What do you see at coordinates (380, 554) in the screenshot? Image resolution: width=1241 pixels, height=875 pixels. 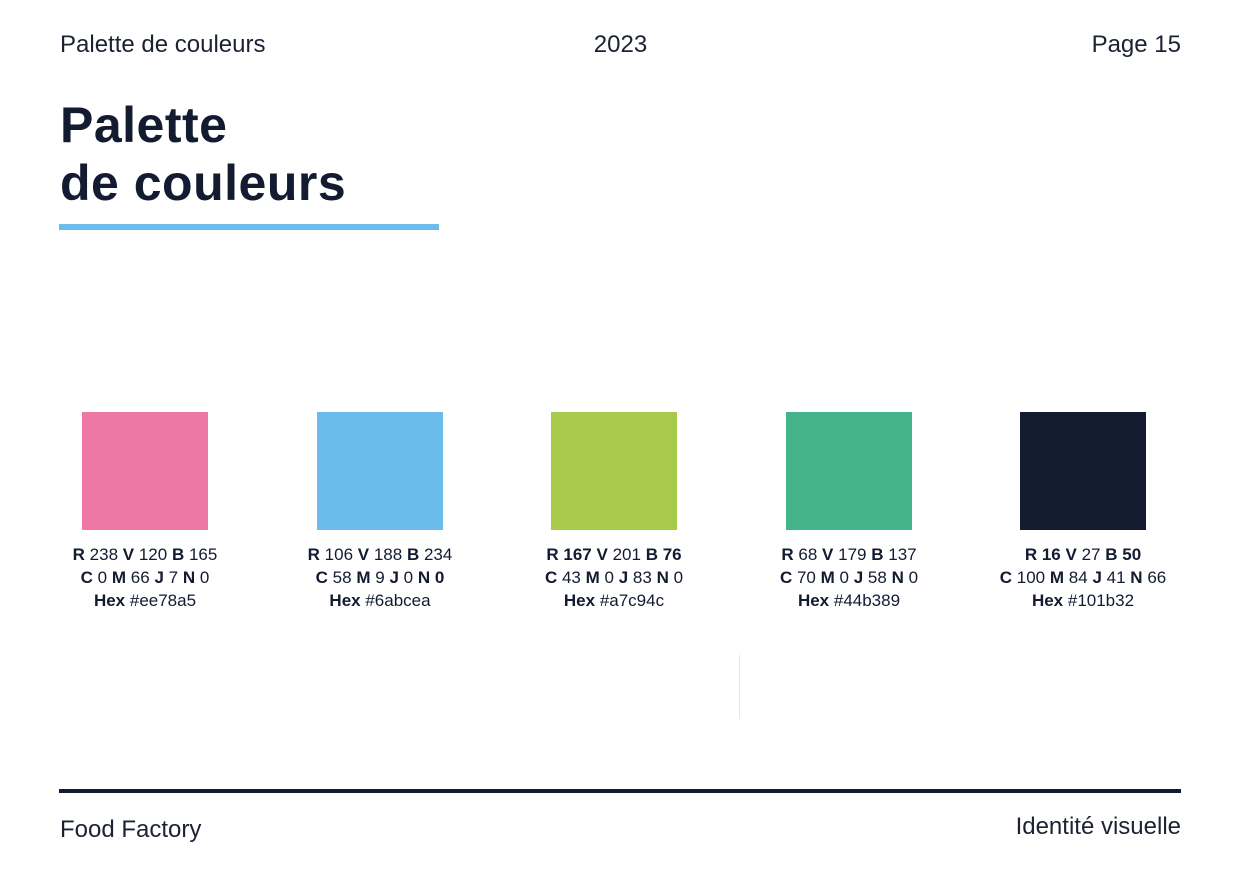 I see `swatch-rgb: R 106 V 188 B 234` at bounding box center [380, 554].